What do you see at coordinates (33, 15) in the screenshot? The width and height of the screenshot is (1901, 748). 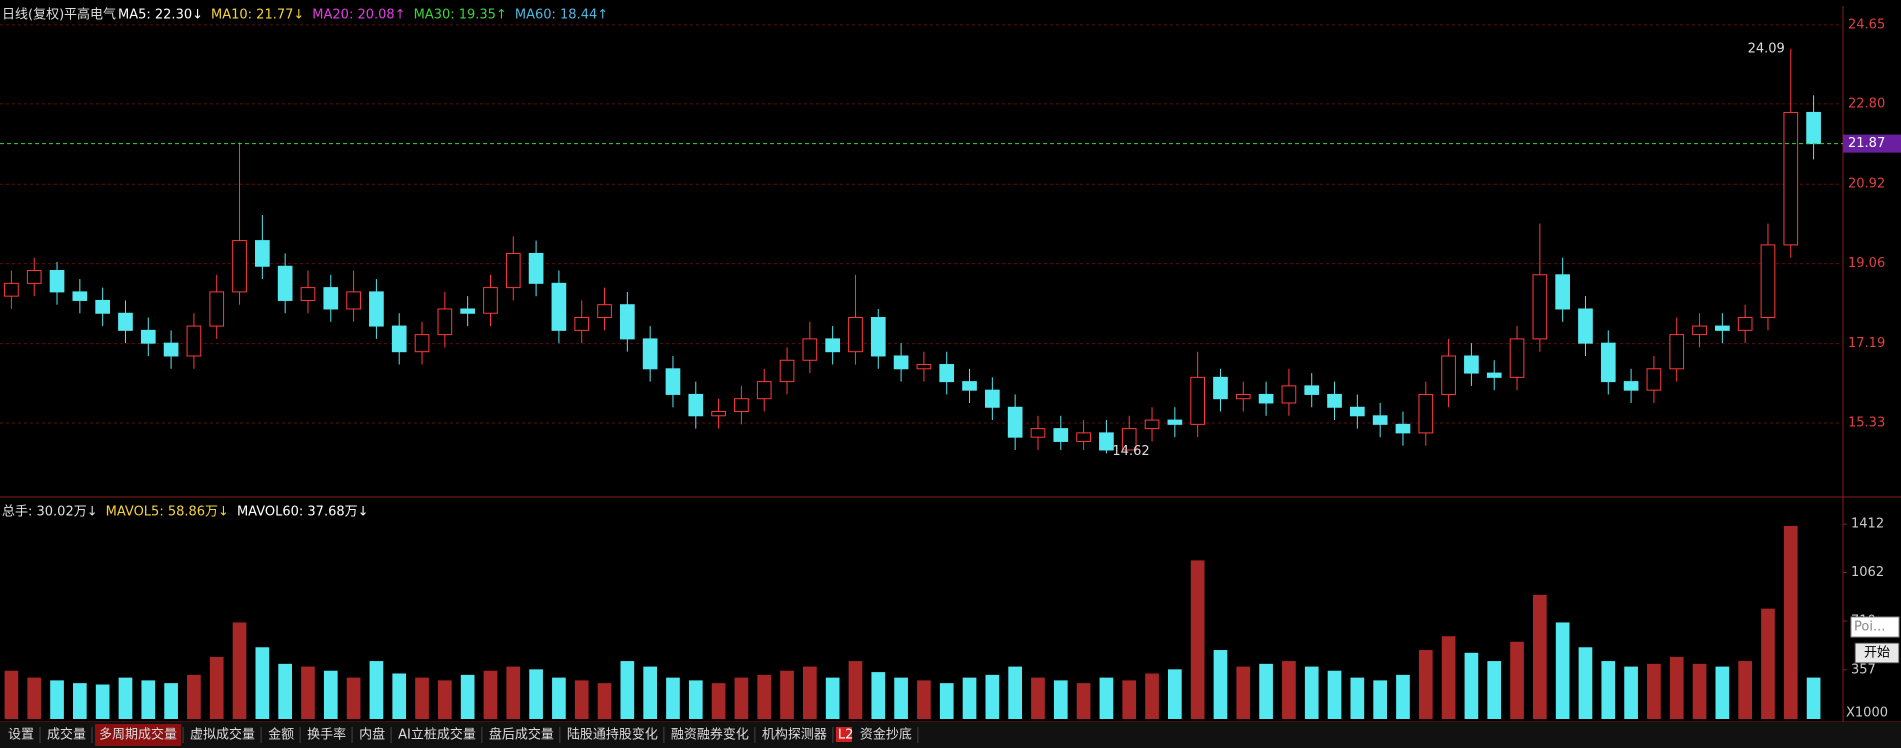 I see `period: 日线(复权)` at bounding box center [33, 15].